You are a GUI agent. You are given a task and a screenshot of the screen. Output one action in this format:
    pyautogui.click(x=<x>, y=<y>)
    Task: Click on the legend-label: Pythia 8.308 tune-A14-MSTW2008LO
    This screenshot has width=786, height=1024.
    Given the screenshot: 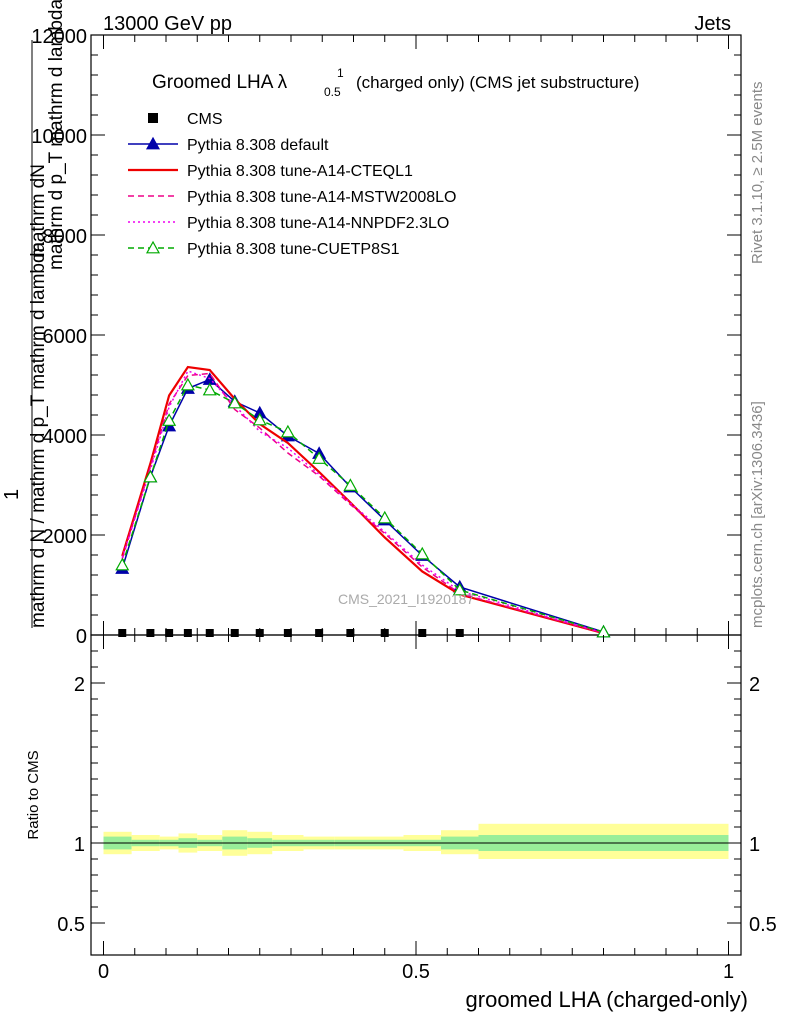 What is the action you would take?
    pyautogui.click(x=321, y=197)
    